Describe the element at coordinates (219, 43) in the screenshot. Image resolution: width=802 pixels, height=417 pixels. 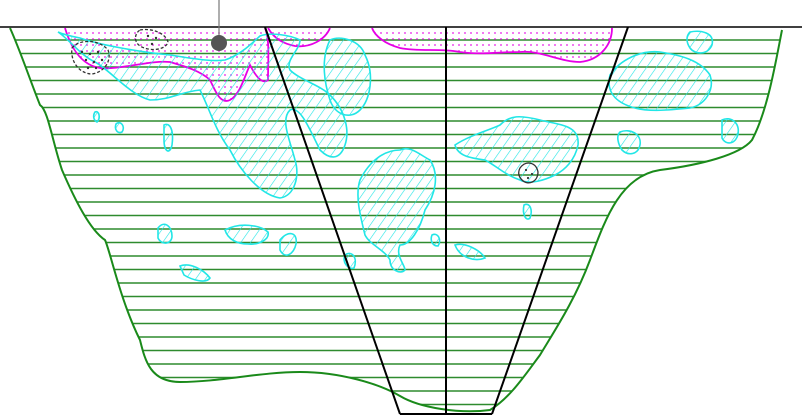
I see `marker-icon` at that location.